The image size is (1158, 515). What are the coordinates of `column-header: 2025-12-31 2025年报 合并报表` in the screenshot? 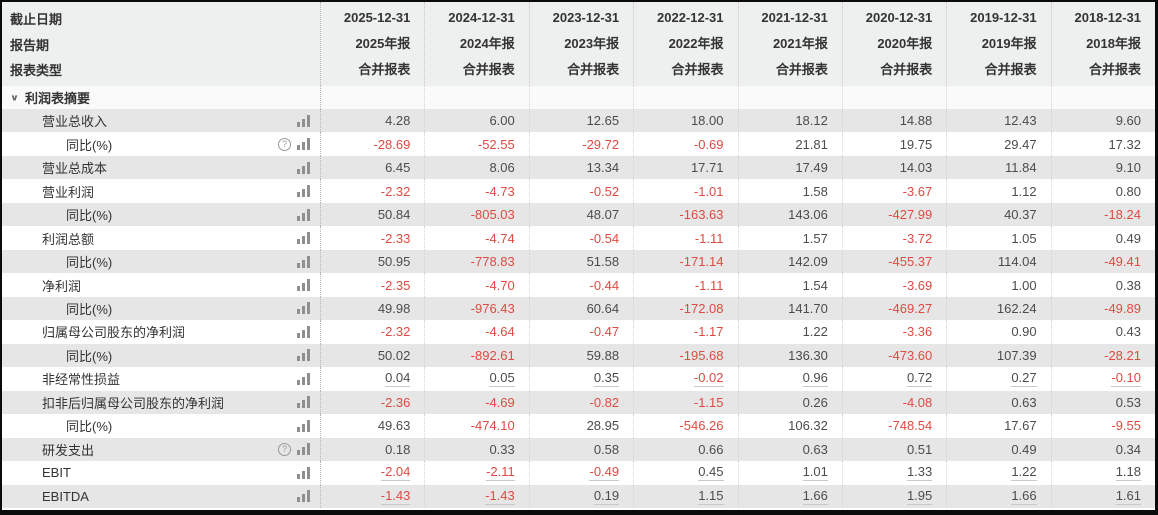 It's located at (372, 44).